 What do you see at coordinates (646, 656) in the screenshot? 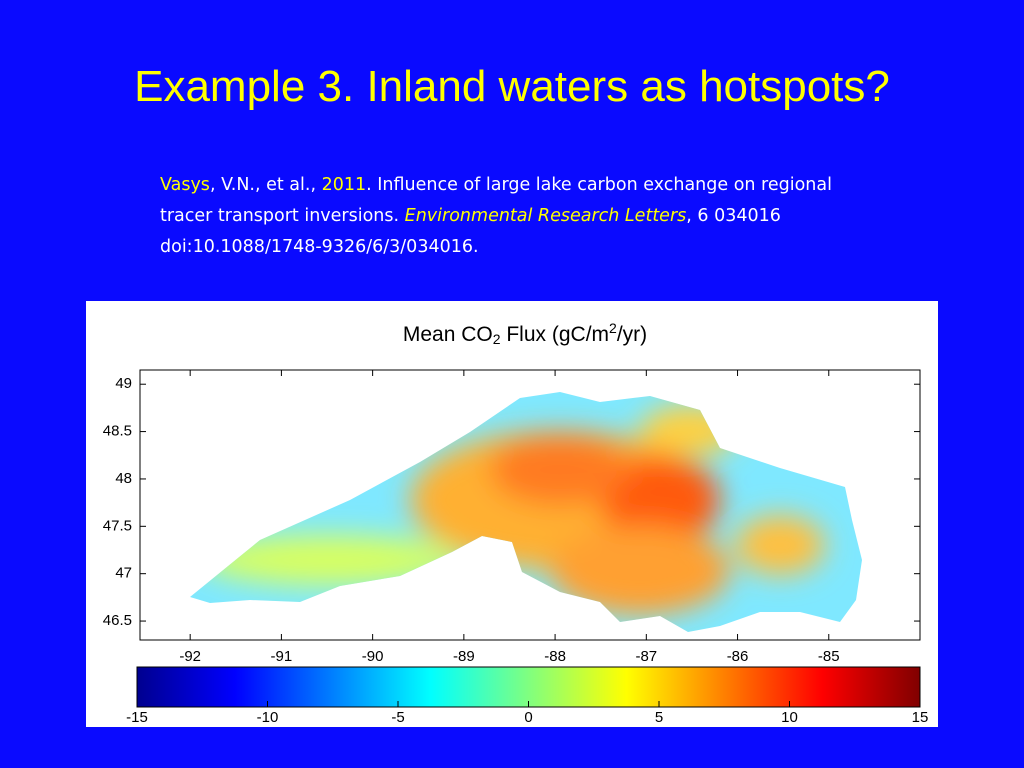
I see `x-tick-label: -87` at bounding box center [646, 656].